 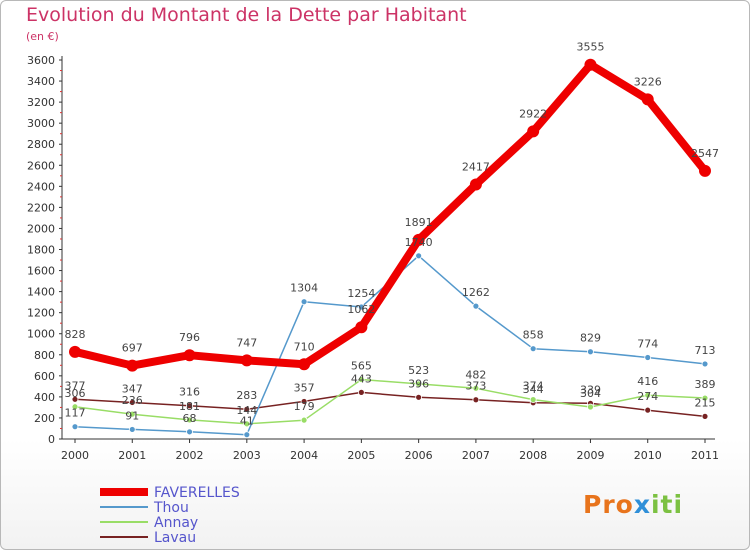 What do you see at coordinates (476, 167) in the screenshot?
I see `data-label: 2417` at bounding box center [476, 167].